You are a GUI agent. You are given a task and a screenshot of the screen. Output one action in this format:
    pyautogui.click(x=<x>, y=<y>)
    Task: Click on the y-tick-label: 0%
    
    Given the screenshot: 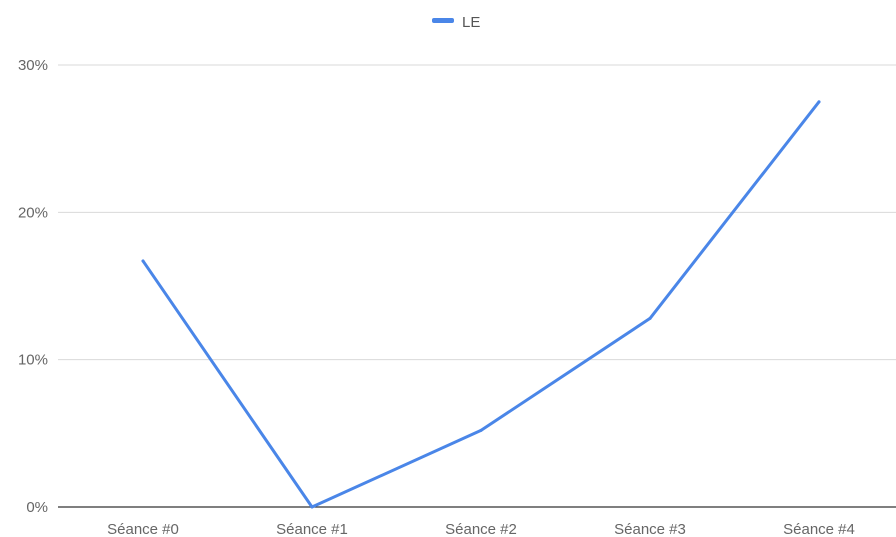 What is the action you would take?
    pyautogui.click(x=37, y=507)
    